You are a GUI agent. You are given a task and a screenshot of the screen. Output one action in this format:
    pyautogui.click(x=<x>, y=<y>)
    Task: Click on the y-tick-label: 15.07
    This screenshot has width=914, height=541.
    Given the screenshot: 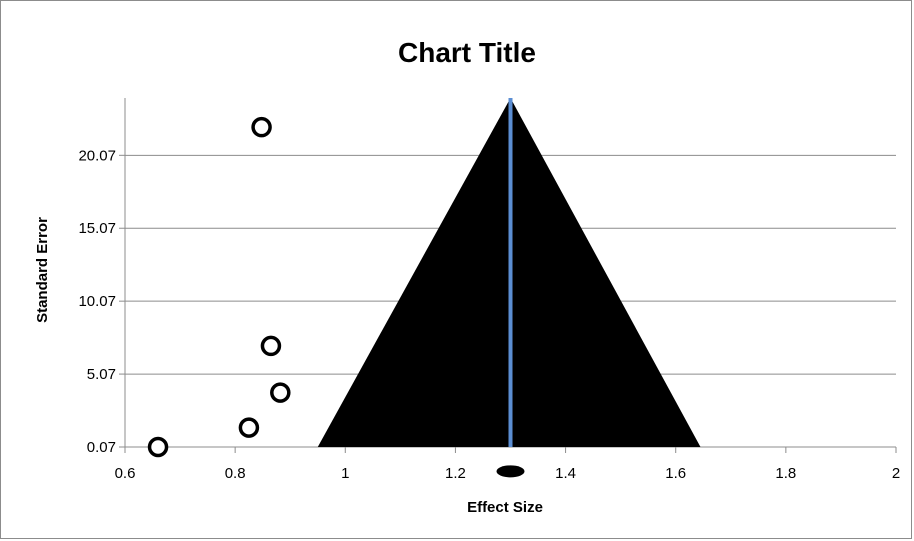 What is the action you would take?
    pyautogui.click(x=97, y=228)
    